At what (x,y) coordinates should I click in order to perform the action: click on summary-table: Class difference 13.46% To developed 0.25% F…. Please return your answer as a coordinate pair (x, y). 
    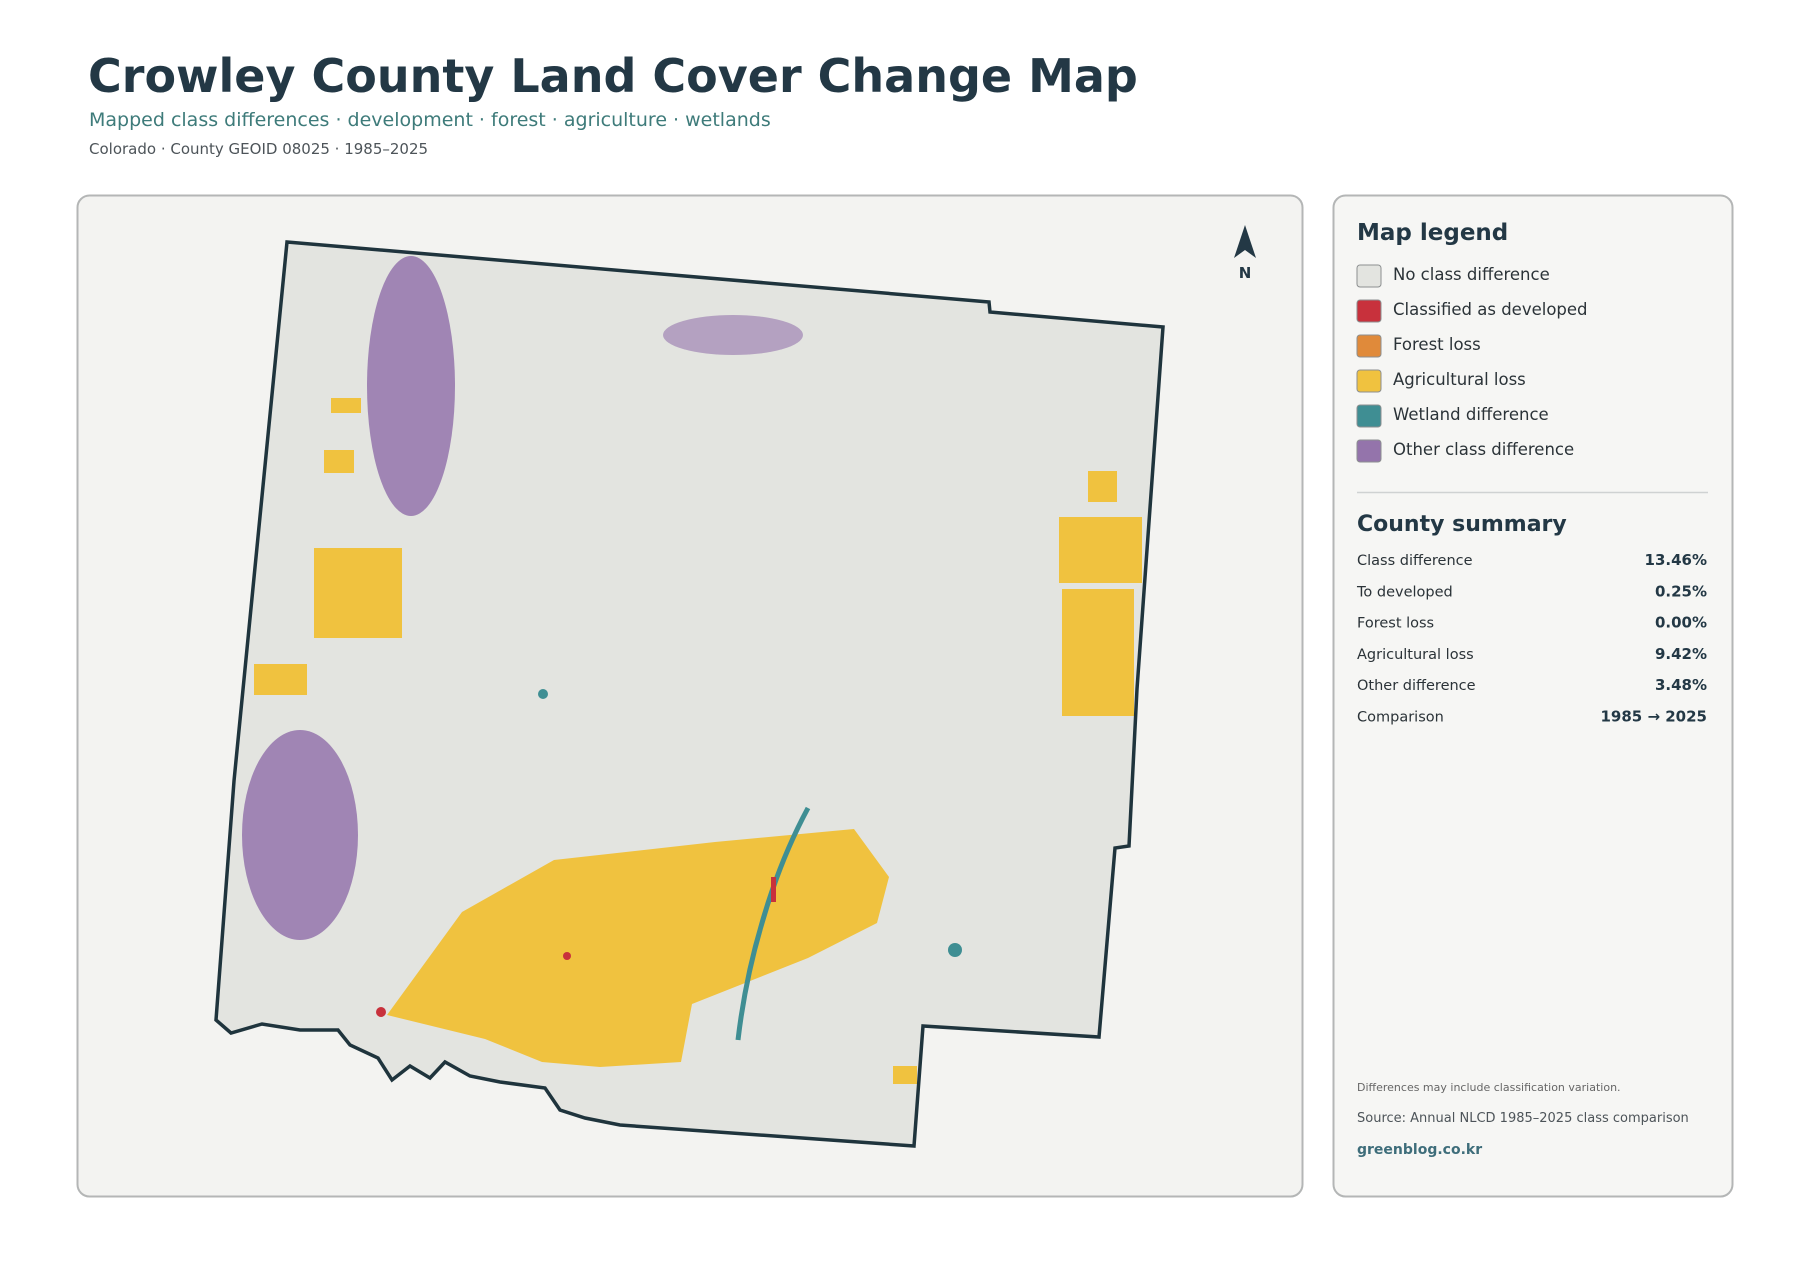
    Looking at the image, I should click on (1531, 638).